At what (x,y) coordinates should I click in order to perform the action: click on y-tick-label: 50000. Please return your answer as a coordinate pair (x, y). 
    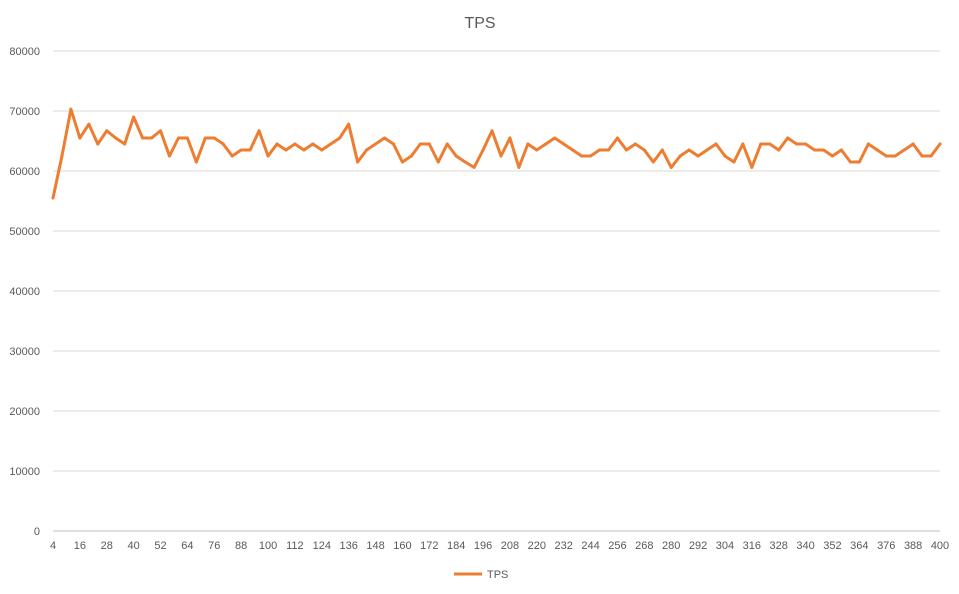
    Looking at the image, I should click on (24, 232).